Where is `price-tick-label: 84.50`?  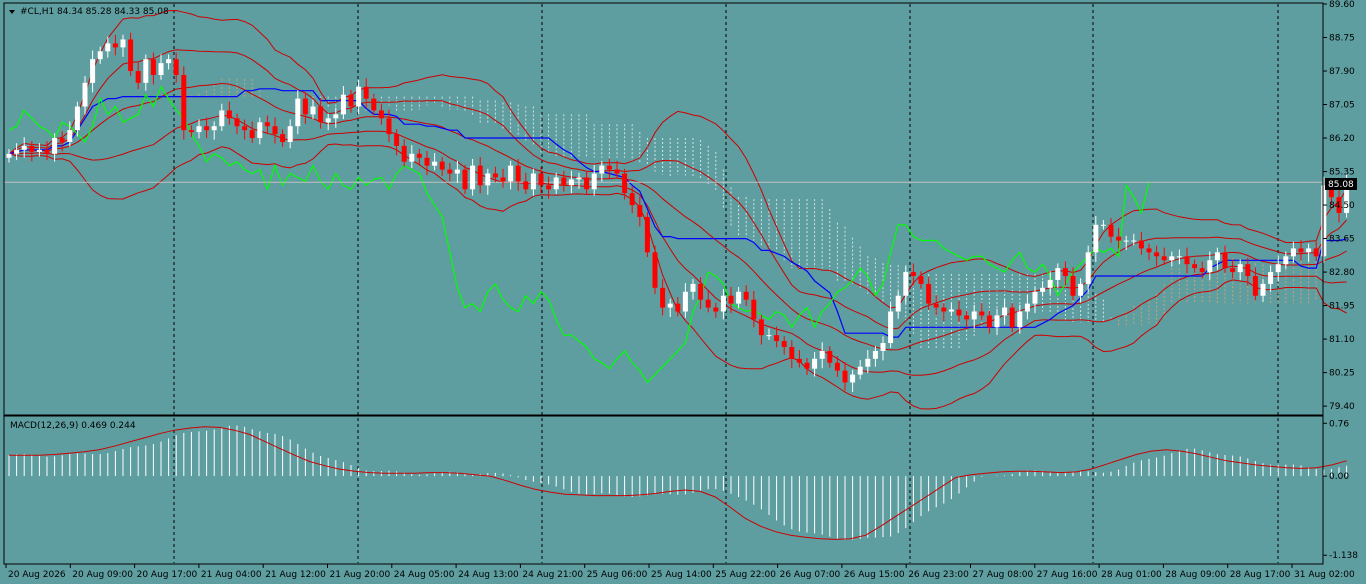
price-tick-label: 84.50 is located at coordinates (1342, 206).